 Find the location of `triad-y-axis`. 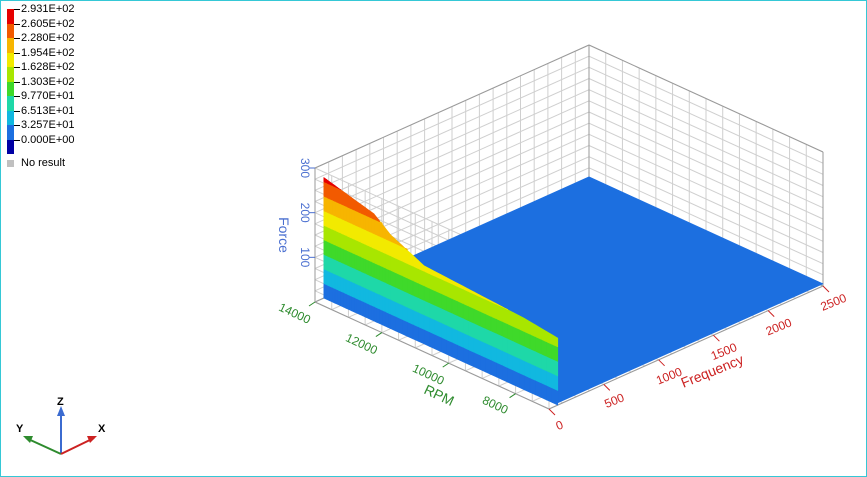

triad-y-axis is located at coordinates (43, 446).